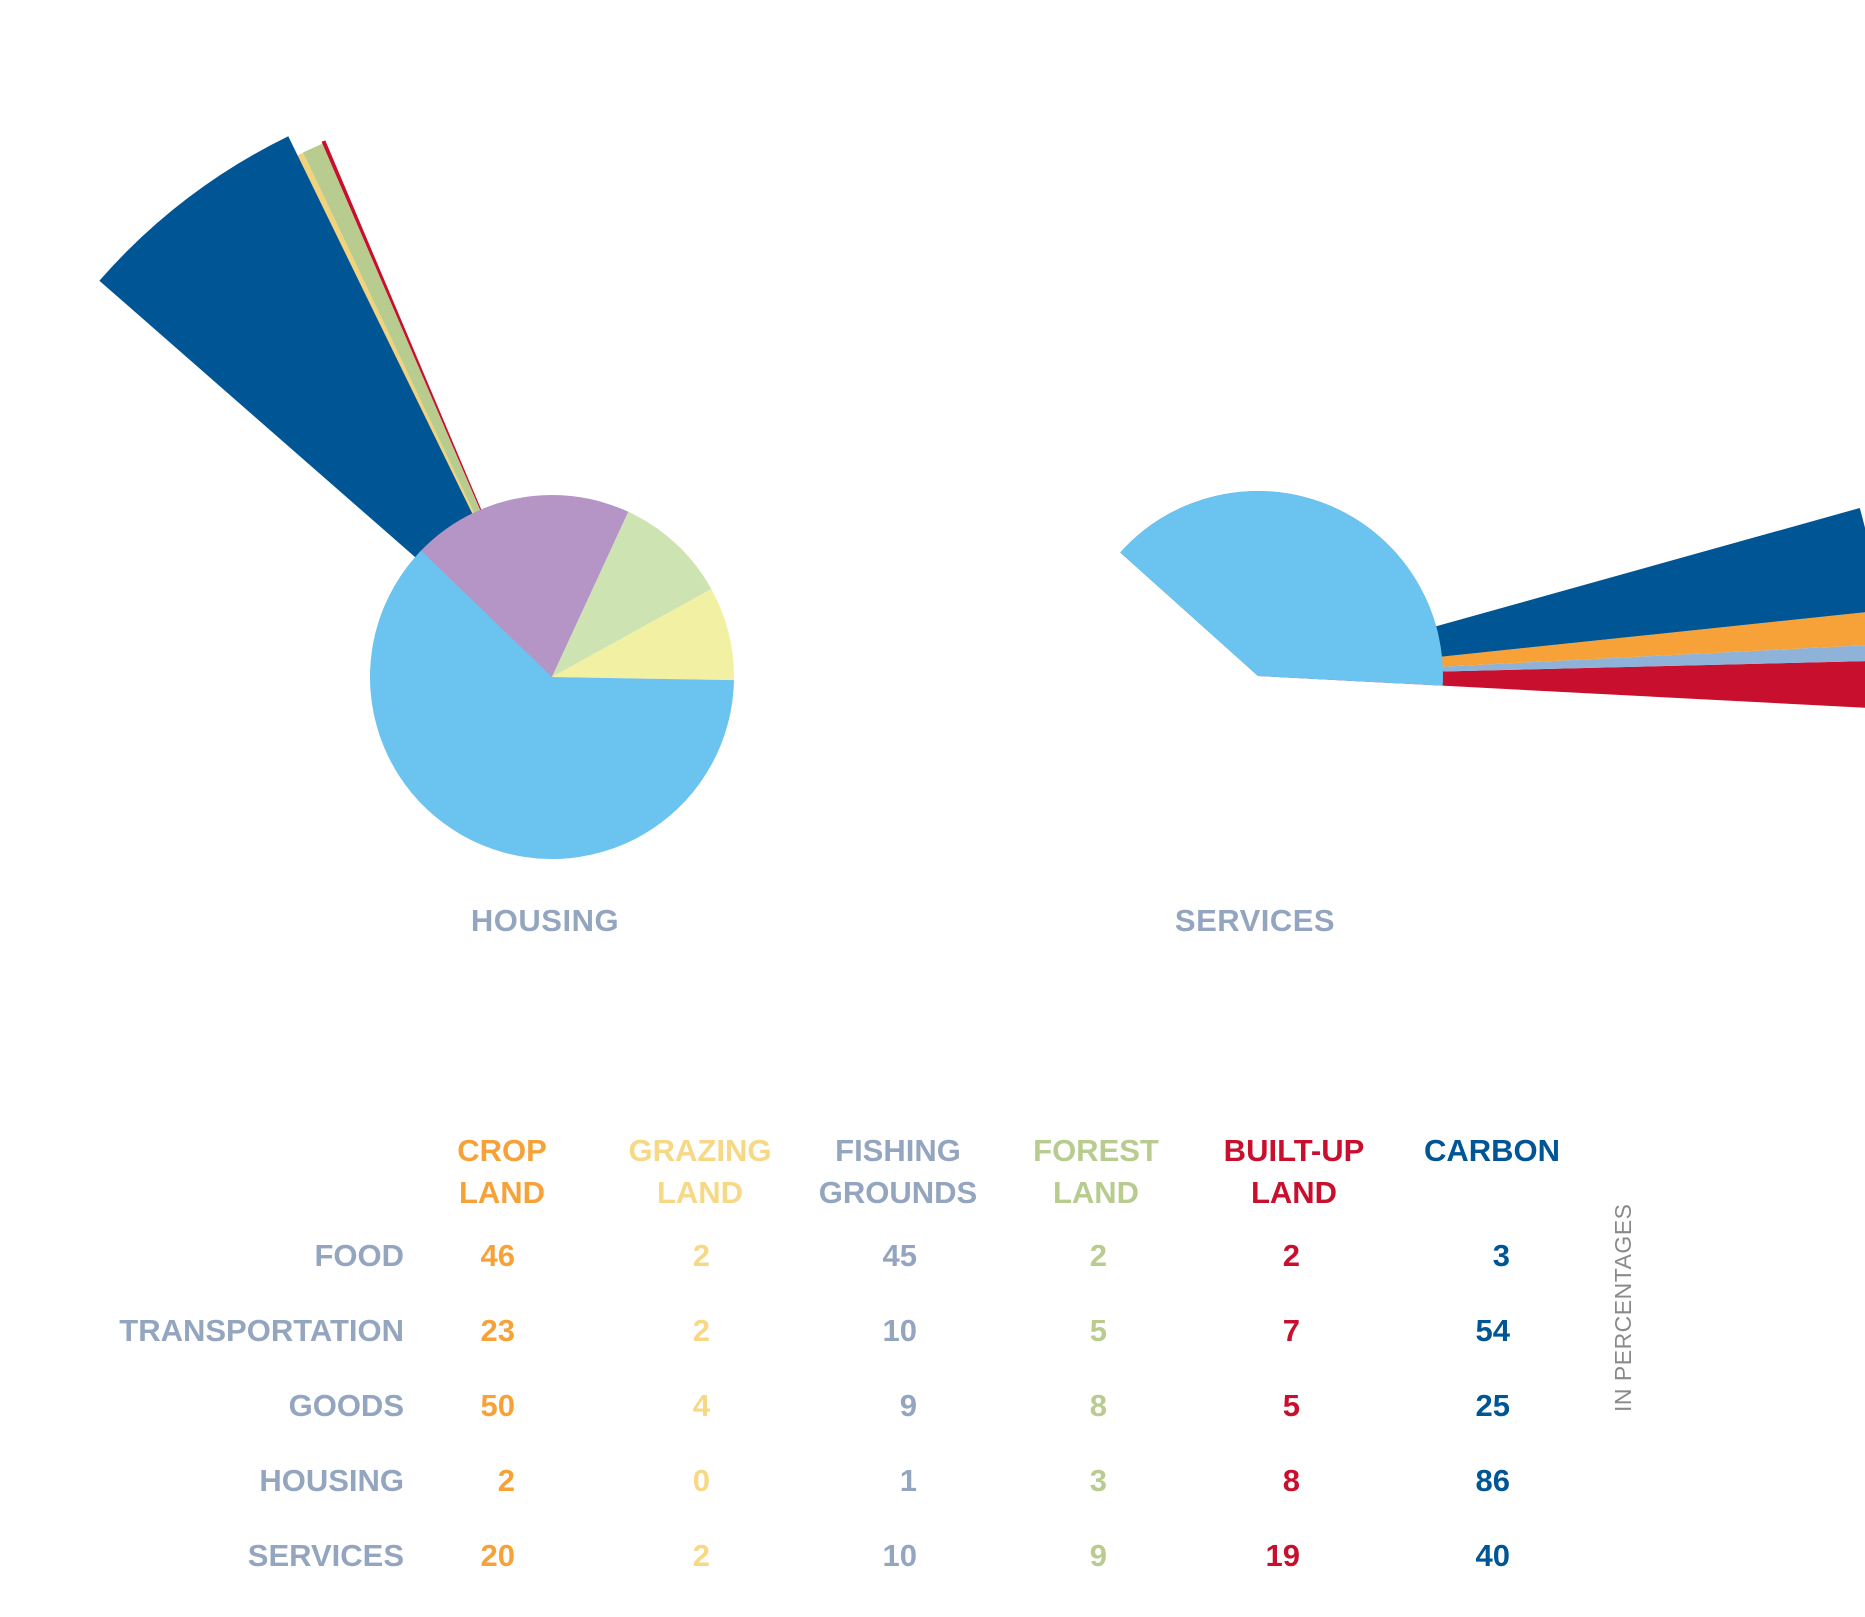 The image size is (1865, 1617). I want to click on pie-slice-light-green, so click(632, 594).